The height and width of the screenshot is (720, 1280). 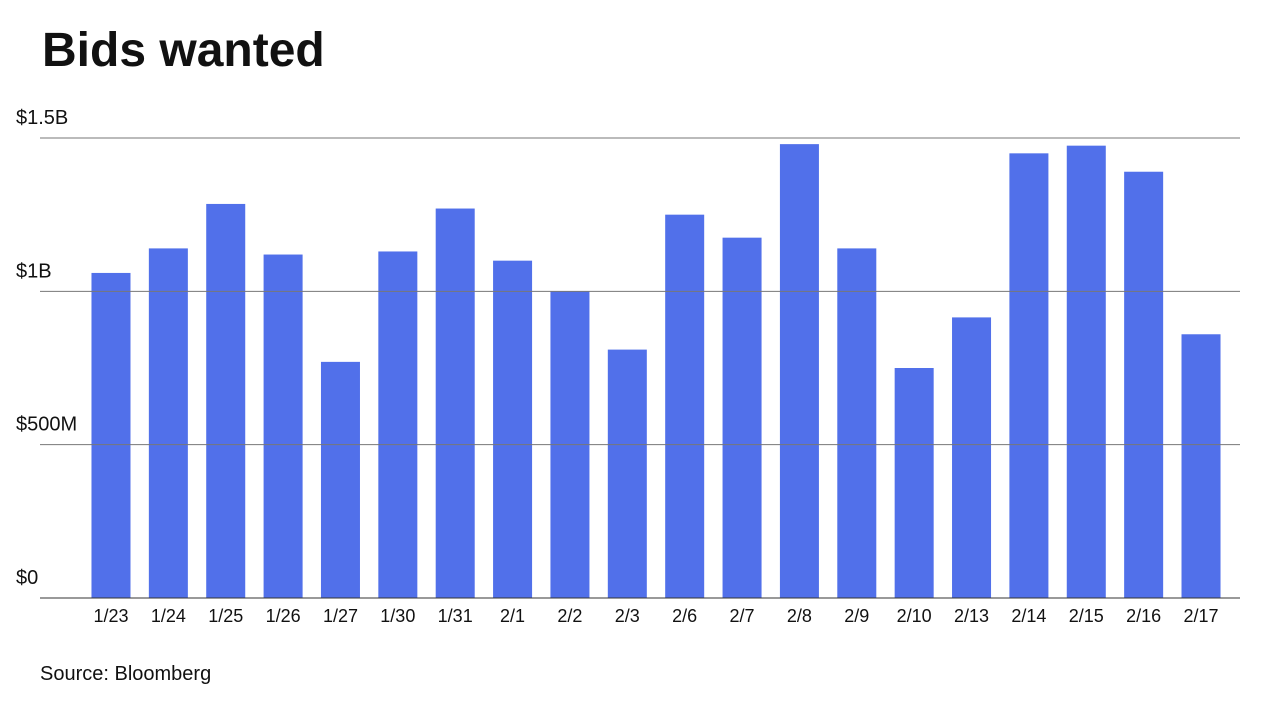 I want to click on x-tick-label: 2/14, so click(x=1028, y=616).